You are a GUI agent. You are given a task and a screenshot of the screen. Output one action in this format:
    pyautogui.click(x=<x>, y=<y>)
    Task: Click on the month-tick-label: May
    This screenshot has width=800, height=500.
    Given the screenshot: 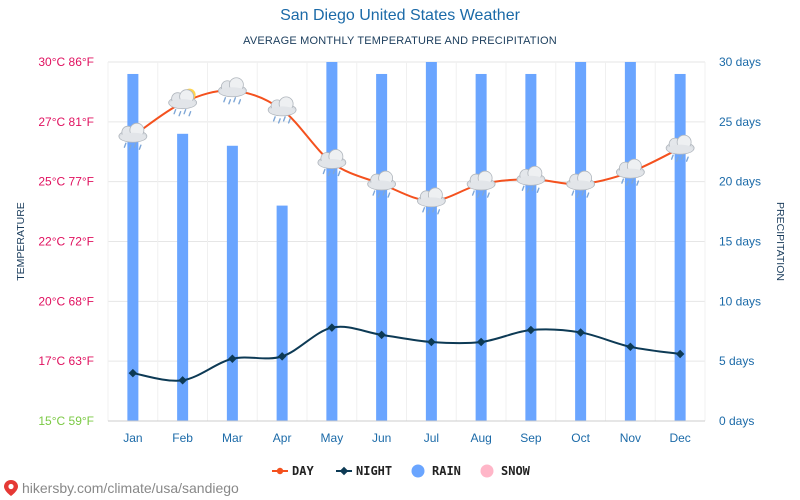 What is the action you would take?
    pyautogui.click(x=332, y=438)
    